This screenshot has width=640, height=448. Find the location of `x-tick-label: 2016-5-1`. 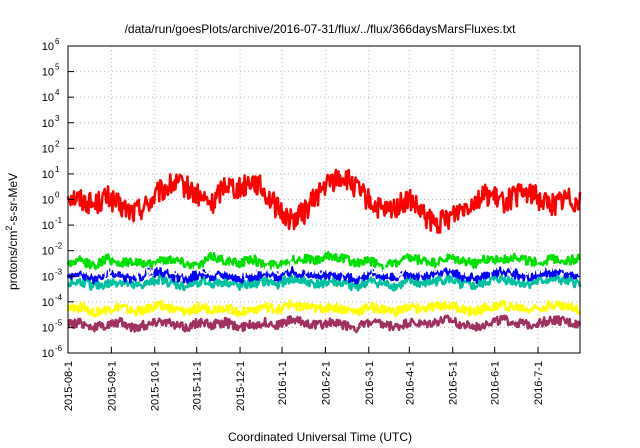

x-tick-label: 2016-5-1 is located at coordinates (454, 383).